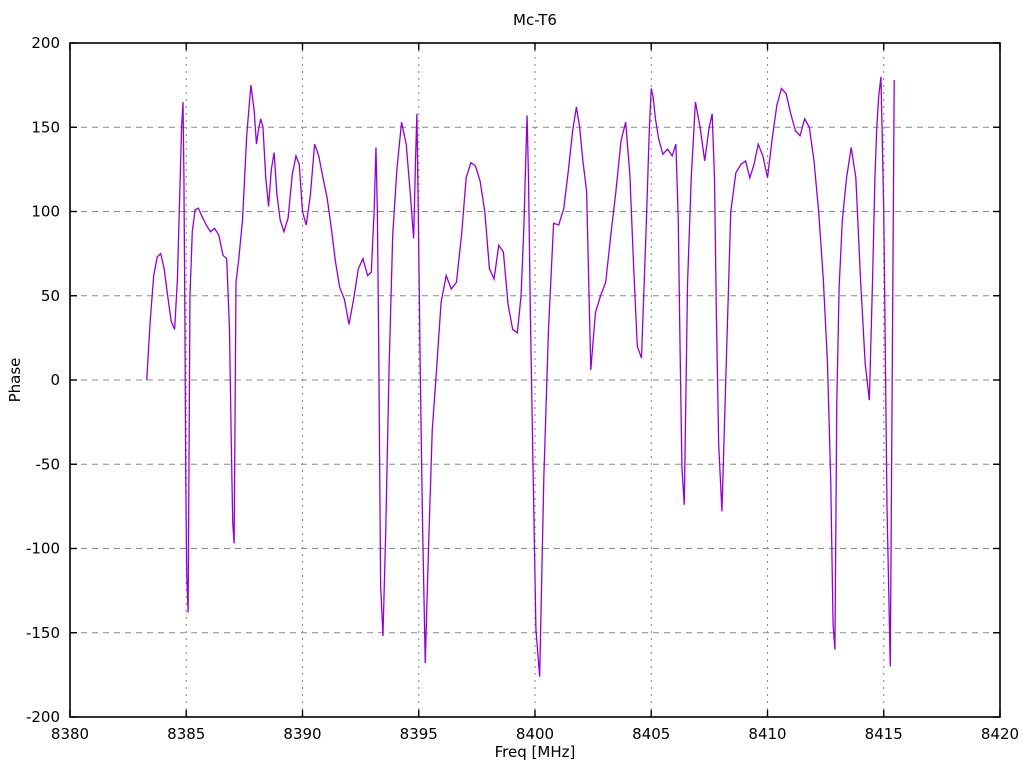  Describe the element at coordinates (535, 20) in the screenshot. I see `chart-title: Mc-T6` at that location.